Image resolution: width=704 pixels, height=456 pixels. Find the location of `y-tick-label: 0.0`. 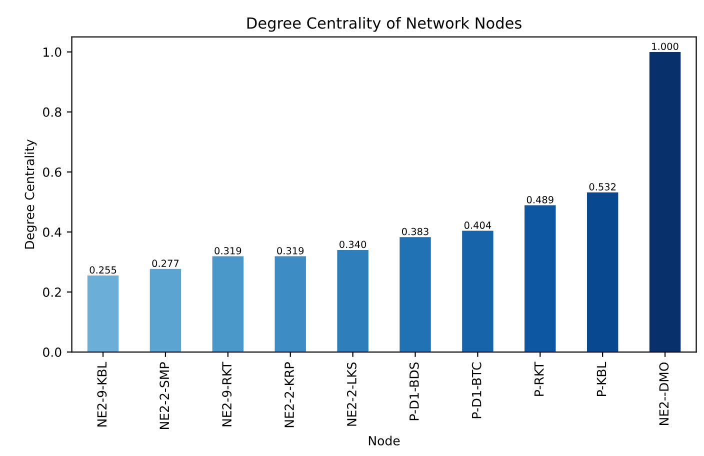

y-tick-label: 0.0 is located at coordinates (52, 352).